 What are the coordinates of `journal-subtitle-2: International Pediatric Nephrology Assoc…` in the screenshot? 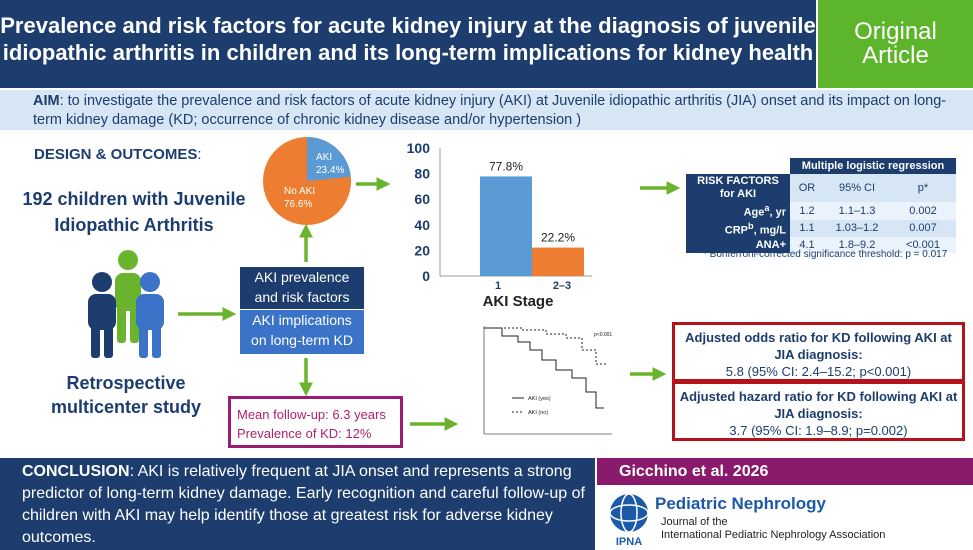 It's located at (773, 535).